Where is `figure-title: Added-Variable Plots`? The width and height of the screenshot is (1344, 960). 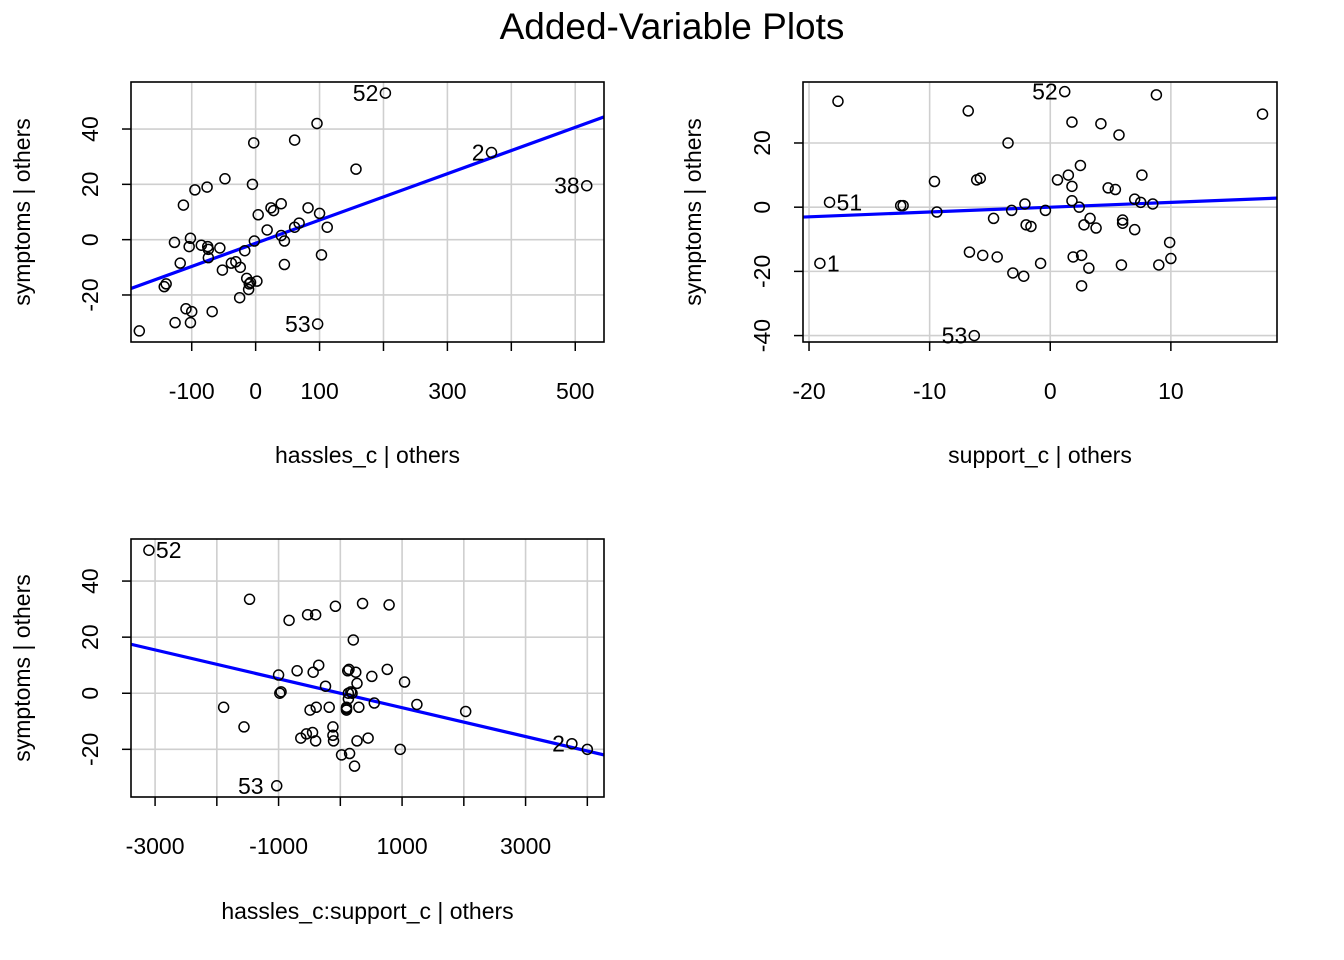 figure-title: Added-Variable Plots is located at coordinates (672, 26).